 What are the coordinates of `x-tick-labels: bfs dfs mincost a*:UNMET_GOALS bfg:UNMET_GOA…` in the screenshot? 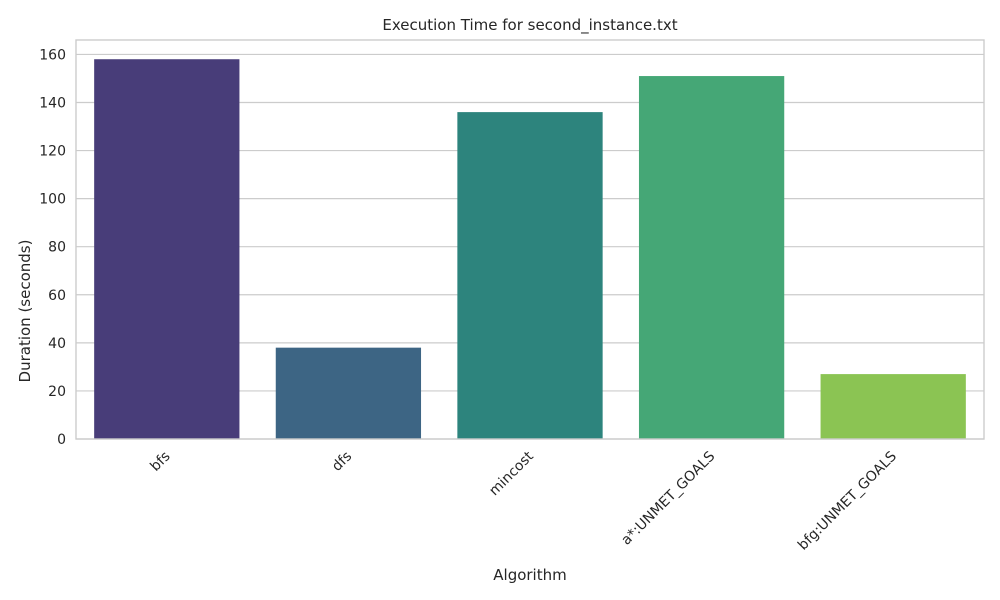 It's located at (523, 500).